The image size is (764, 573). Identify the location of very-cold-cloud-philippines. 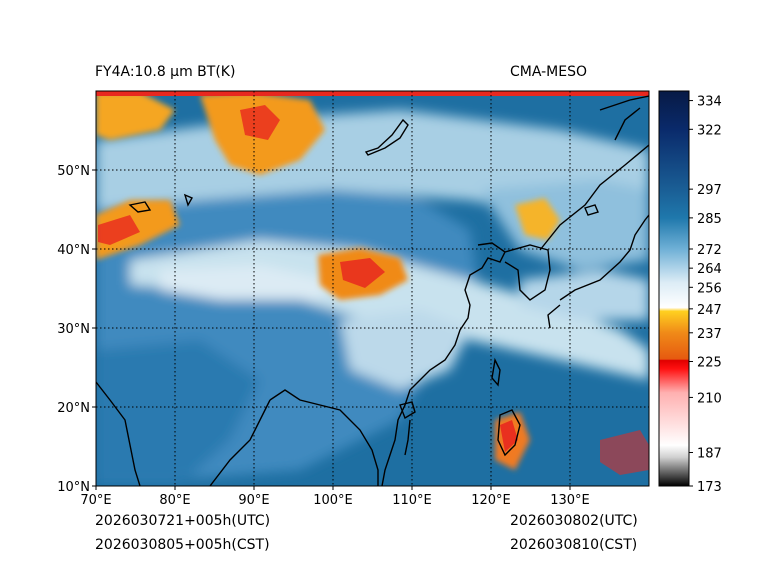
(509, 436).